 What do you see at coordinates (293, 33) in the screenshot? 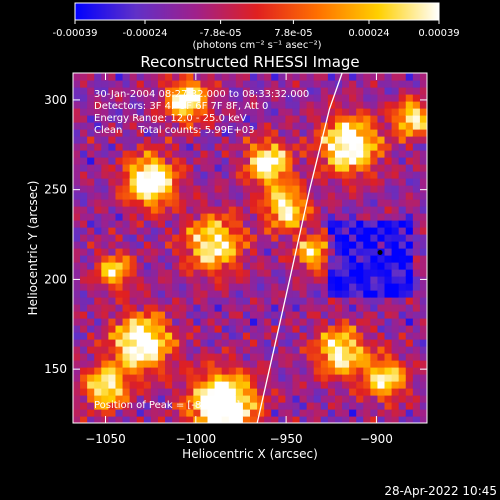
I see `colorbar-tick-label: 7.8e-05` at bounding box center [293, 33].